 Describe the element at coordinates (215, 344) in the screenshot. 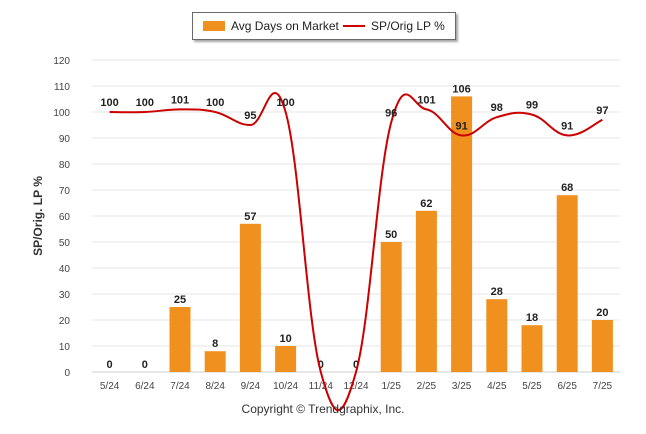

I see `bar-value-label: 8` at that location.